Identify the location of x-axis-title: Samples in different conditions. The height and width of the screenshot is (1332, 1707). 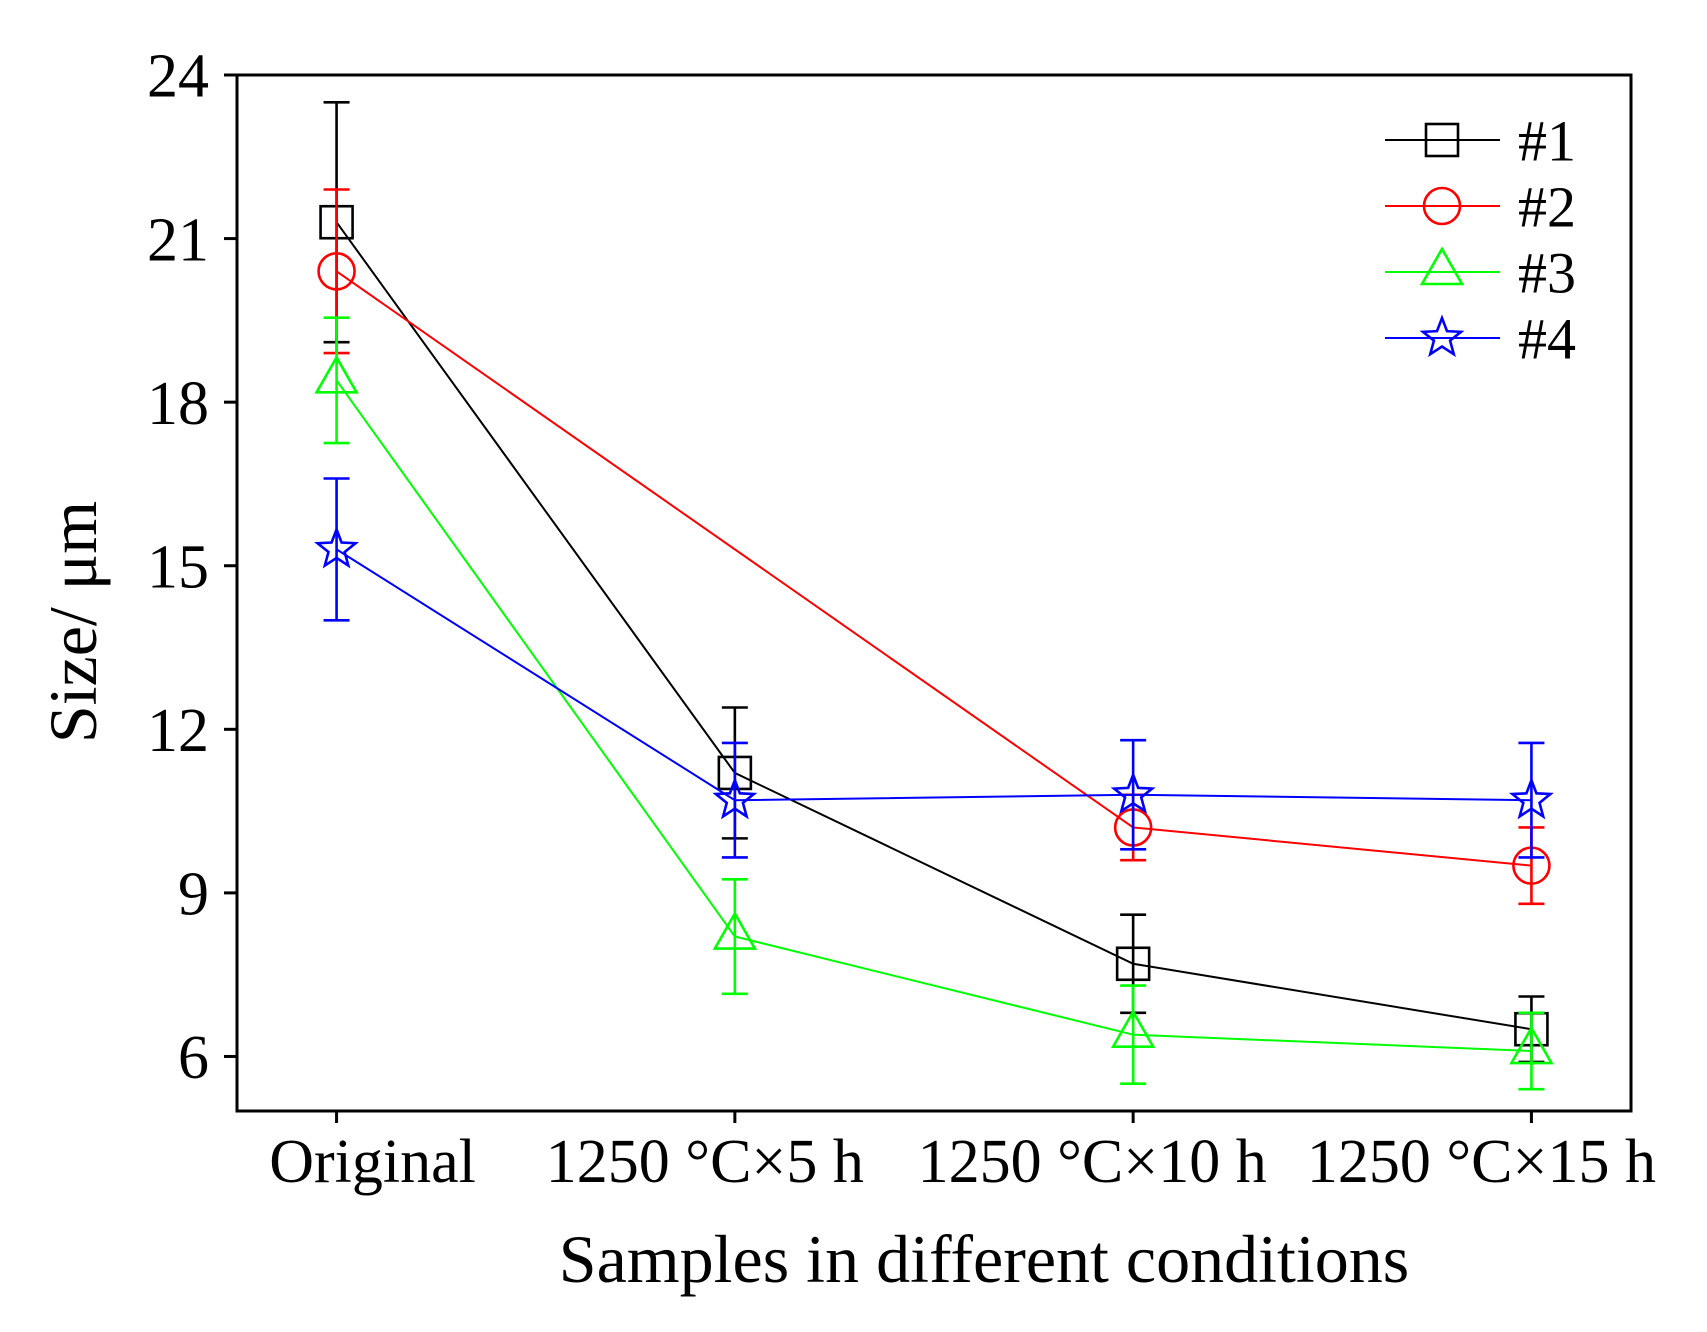
(984, 1259).